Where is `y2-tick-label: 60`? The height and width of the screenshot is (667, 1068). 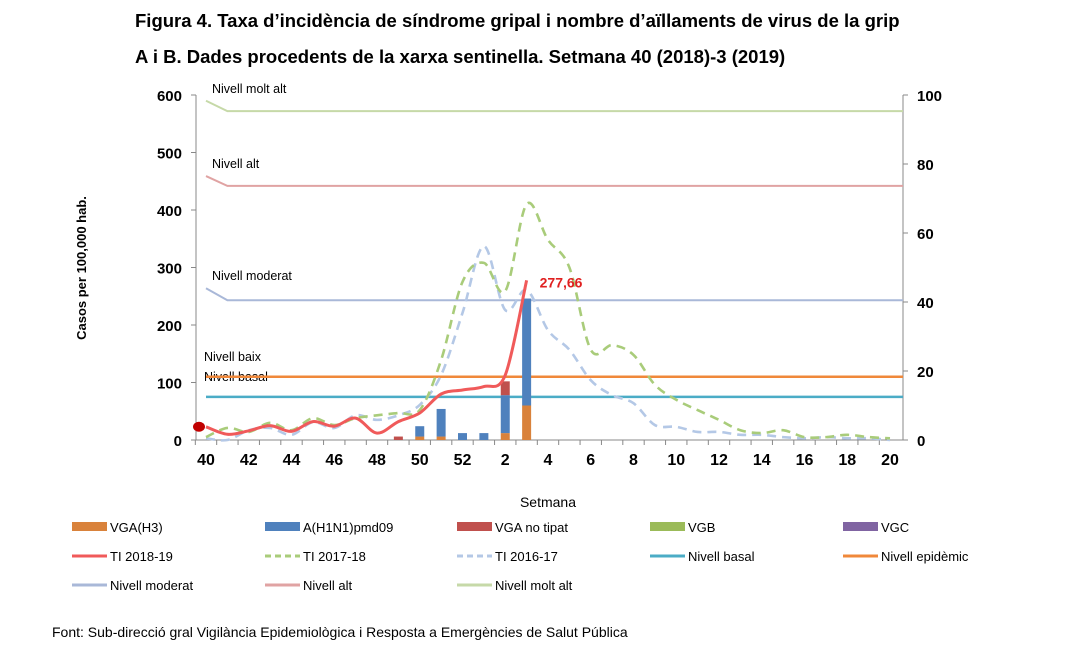
y2-tick-label: 60 is located at coordinates (925, 234).